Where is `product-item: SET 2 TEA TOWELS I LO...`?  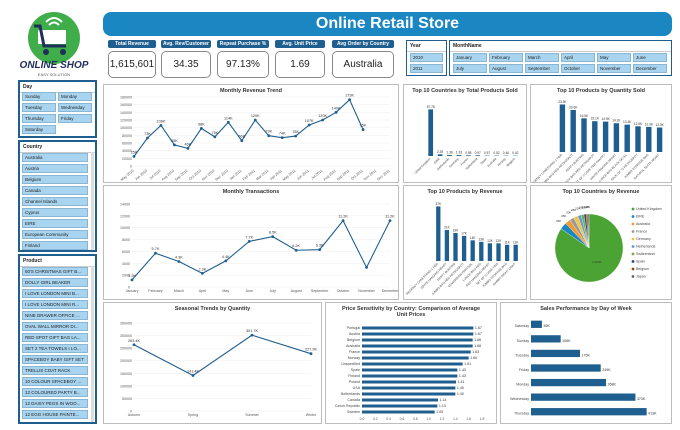
product-item: SET 2 TEA TOWELS I LO... is located at coordinates (55, 348).